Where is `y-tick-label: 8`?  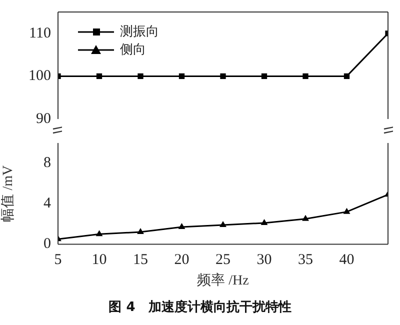 y-tick-label: 8 is located at coordinates (47, 163).